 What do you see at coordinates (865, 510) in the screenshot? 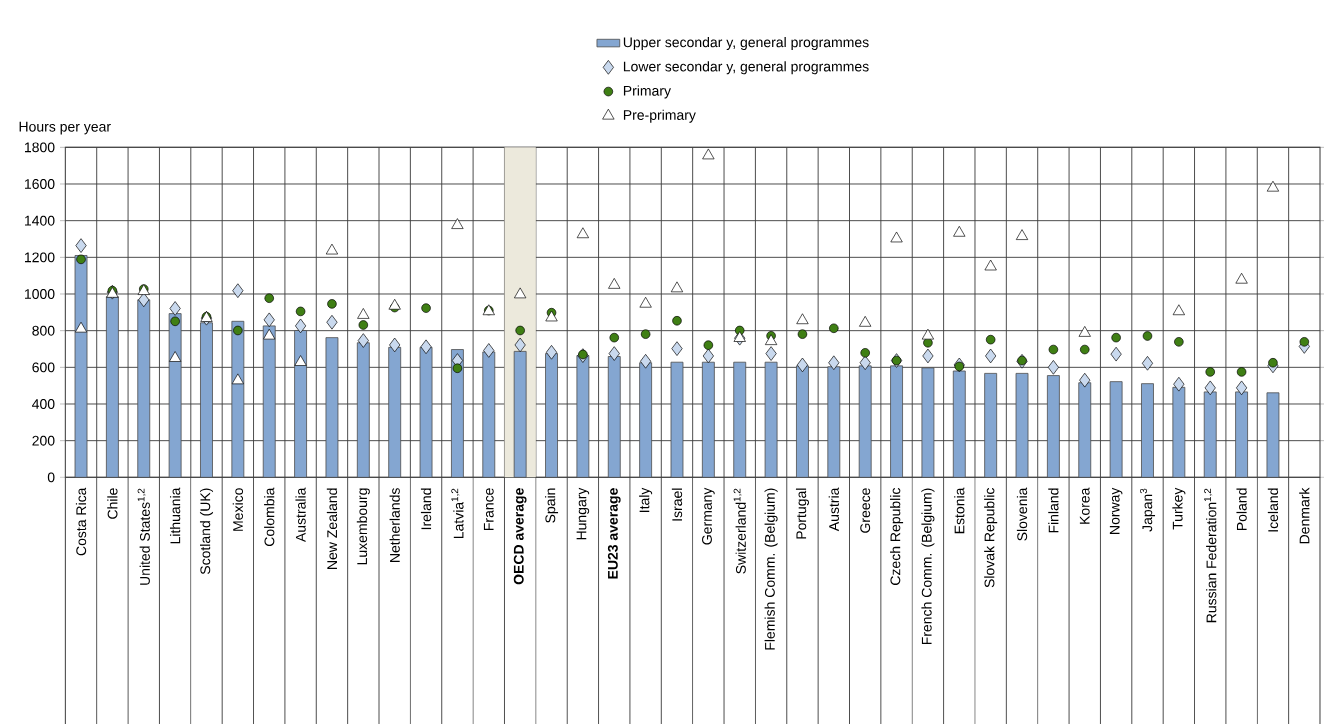
I see `x-tick-label: Greece` at bounding box center [865, 510].